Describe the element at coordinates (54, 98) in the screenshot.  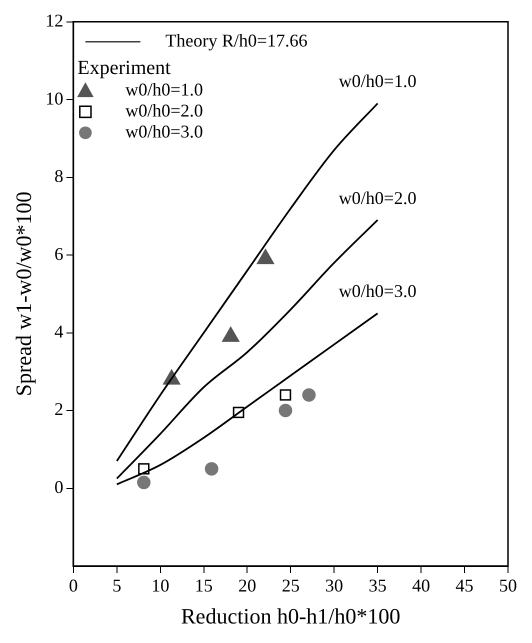
I see `y-tick-label: 10` at that location.